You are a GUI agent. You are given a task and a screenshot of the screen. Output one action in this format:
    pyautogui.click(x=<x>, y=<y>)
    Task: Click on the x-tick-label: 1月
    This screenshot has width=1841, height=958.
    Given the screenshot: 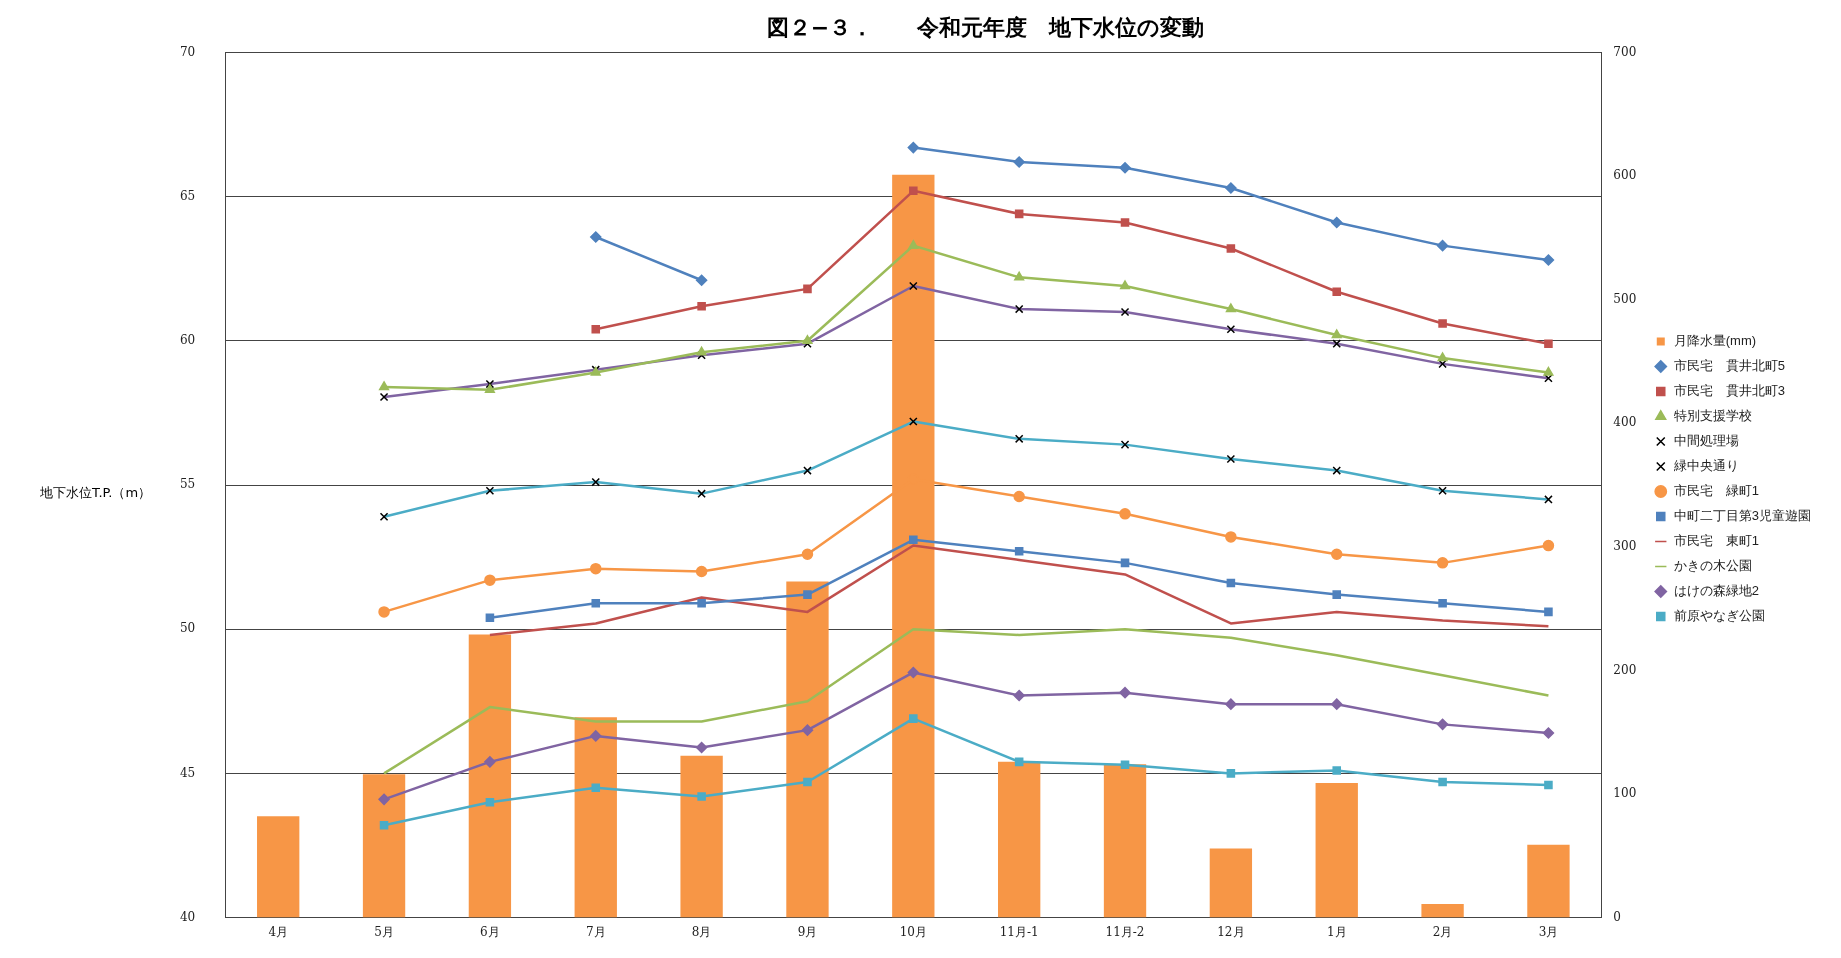 What is the action you would take?
    pyautogui.click(x=1336, y=931)
    